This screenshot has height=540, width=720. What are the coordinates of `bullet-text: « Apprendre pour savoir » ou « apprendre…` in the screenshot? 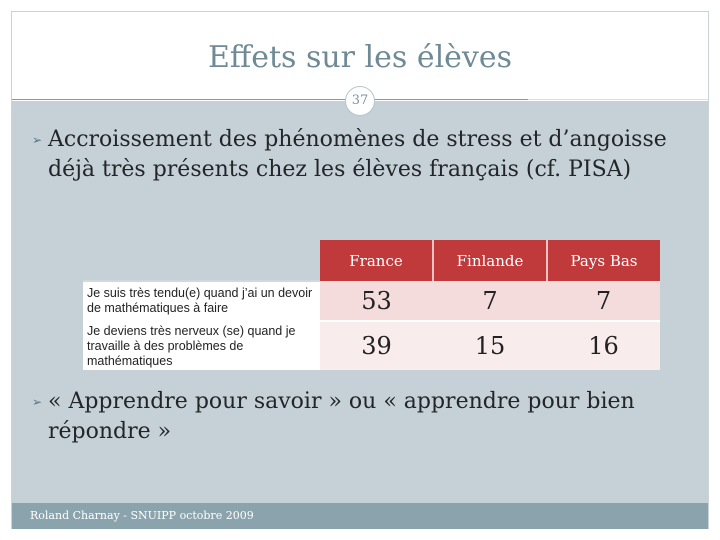 It's located at (341, 416).